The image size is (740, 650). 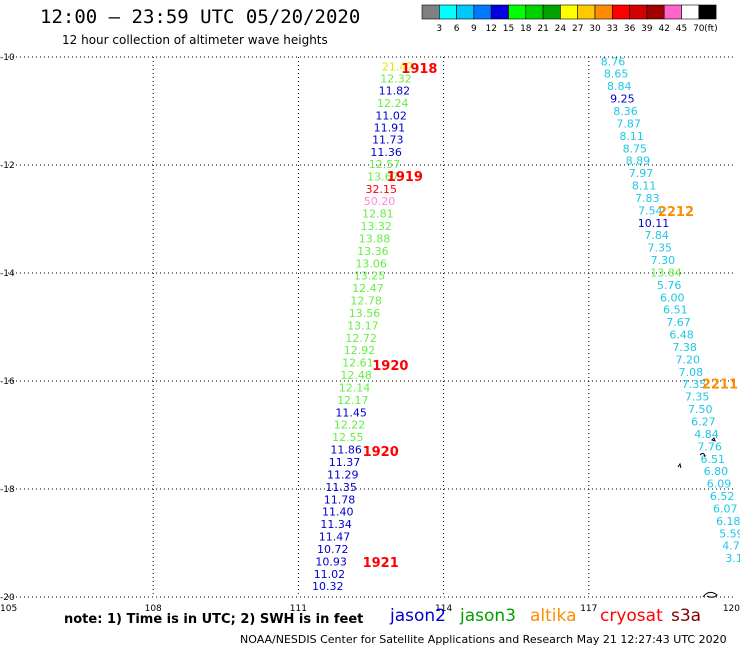 What do you see at coordinates (200, 17) in the screenshot?
I see `map-title: 12:00 – 23:59 UTC 05/20/2020` at bounding box center [200, 17].